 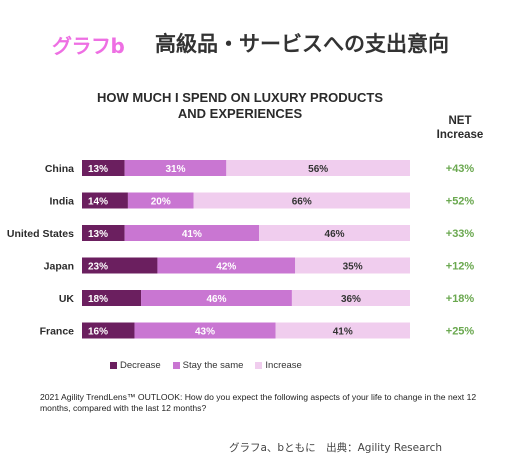 I want to click on bar-value-label: 42%, so click(x=226, y=267).